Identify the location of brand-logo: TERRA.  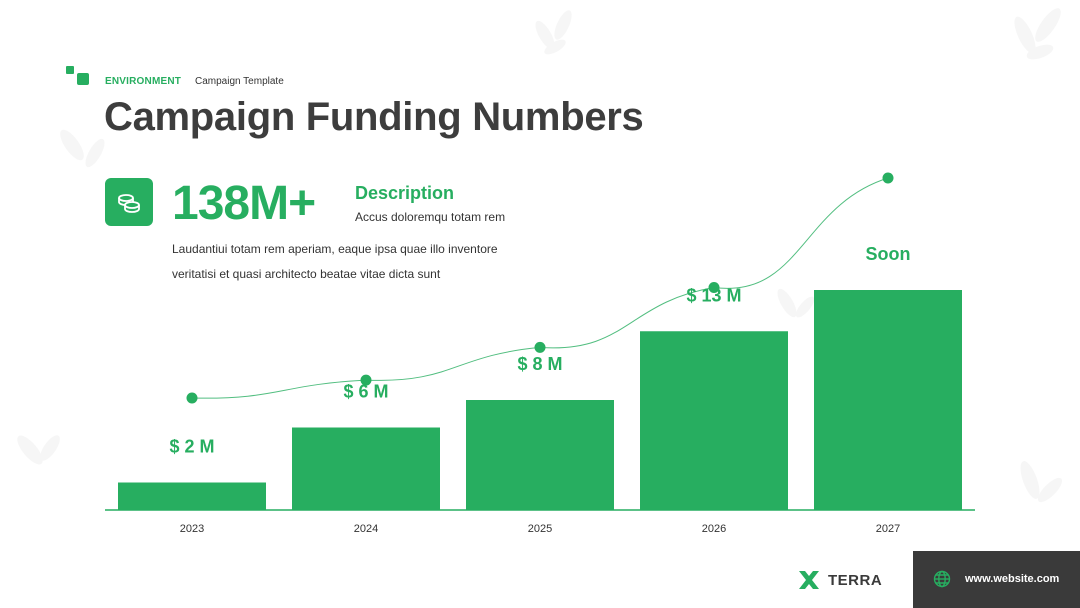
(840, 580).